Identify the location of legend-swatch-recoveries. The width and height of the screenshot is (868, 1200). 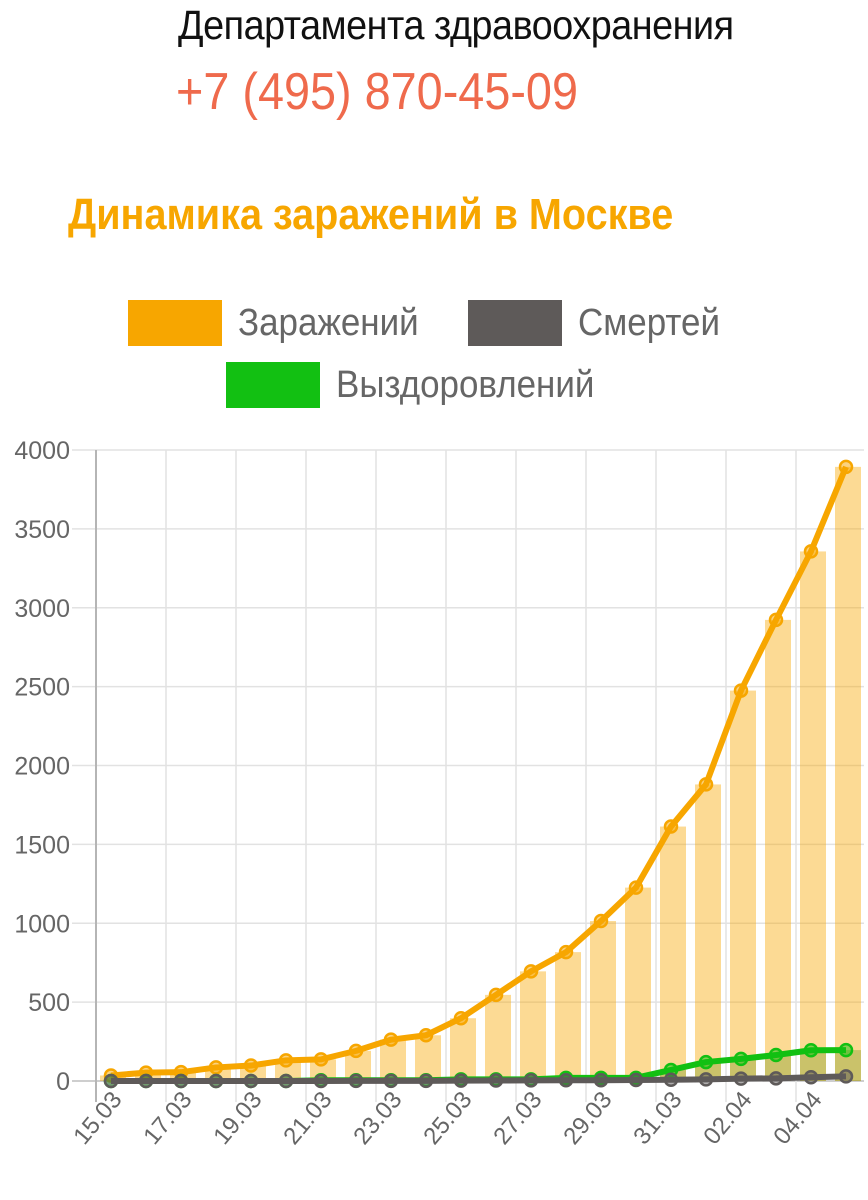
(273, 385).